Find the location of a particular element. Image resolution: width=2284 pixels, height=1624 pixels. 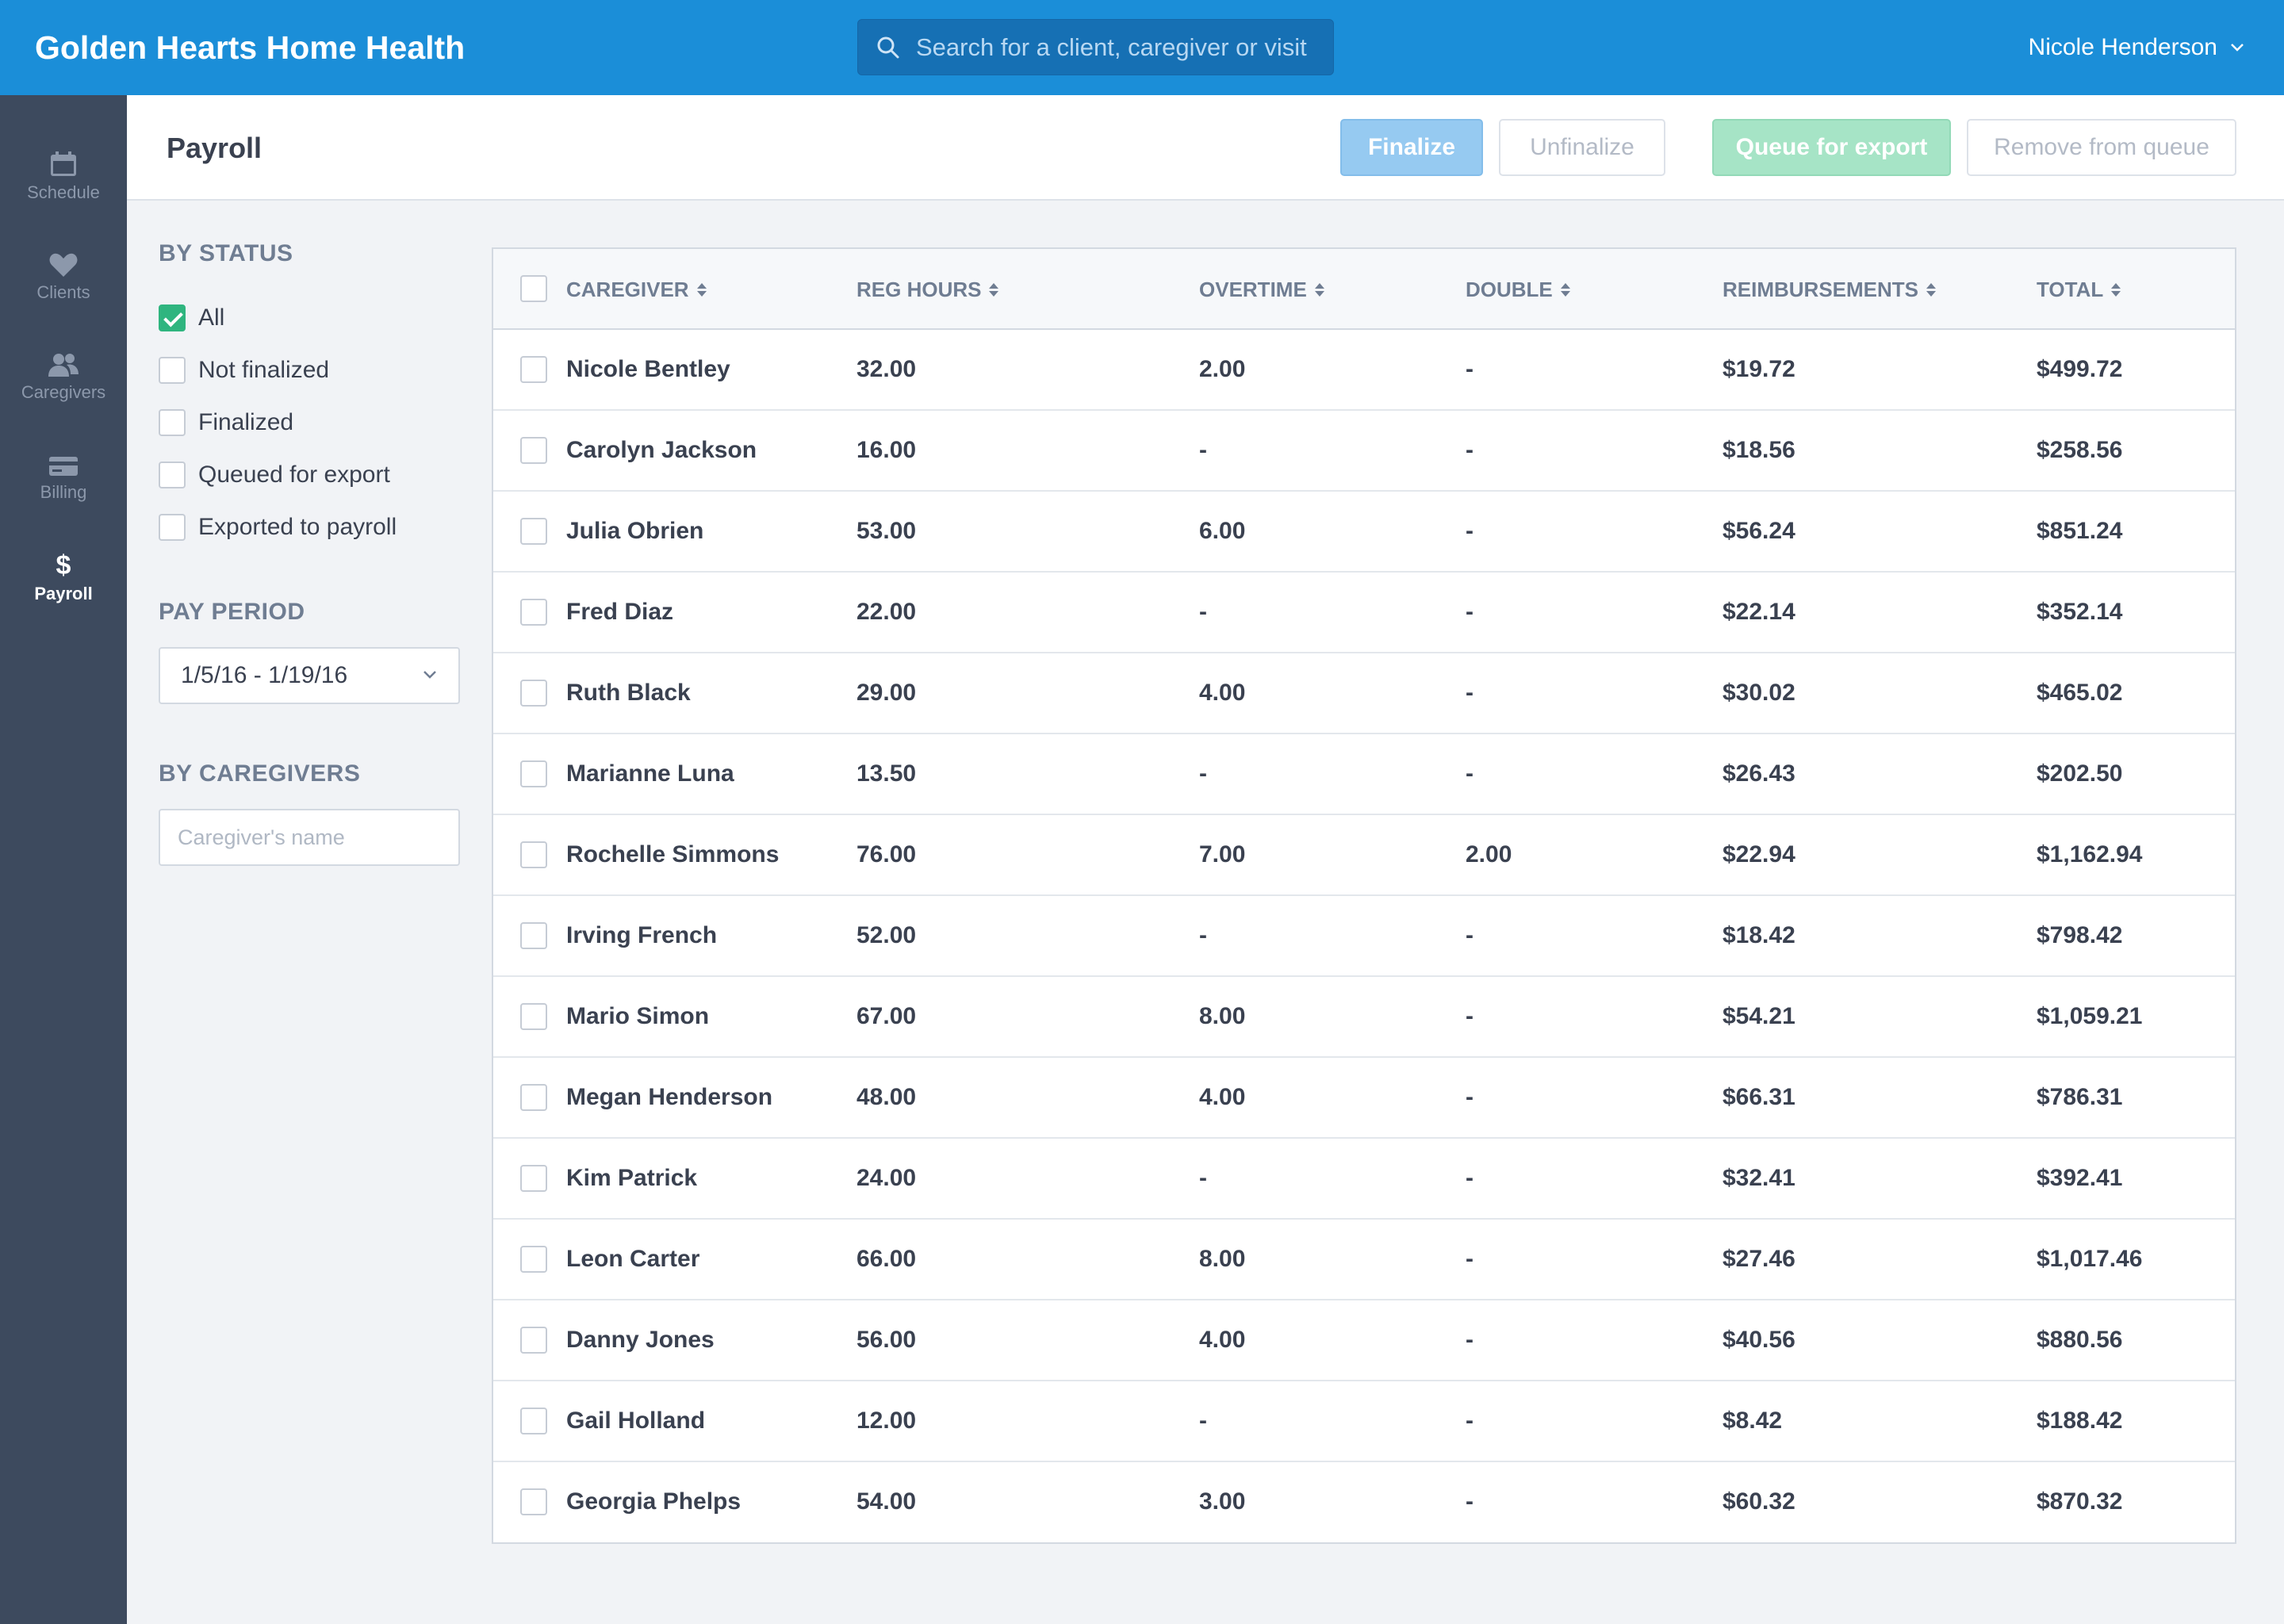

table-row: Leon Carter 66.00 8.00 - $27.46 $1,017.46 is located at coordinates (1364, 1260).